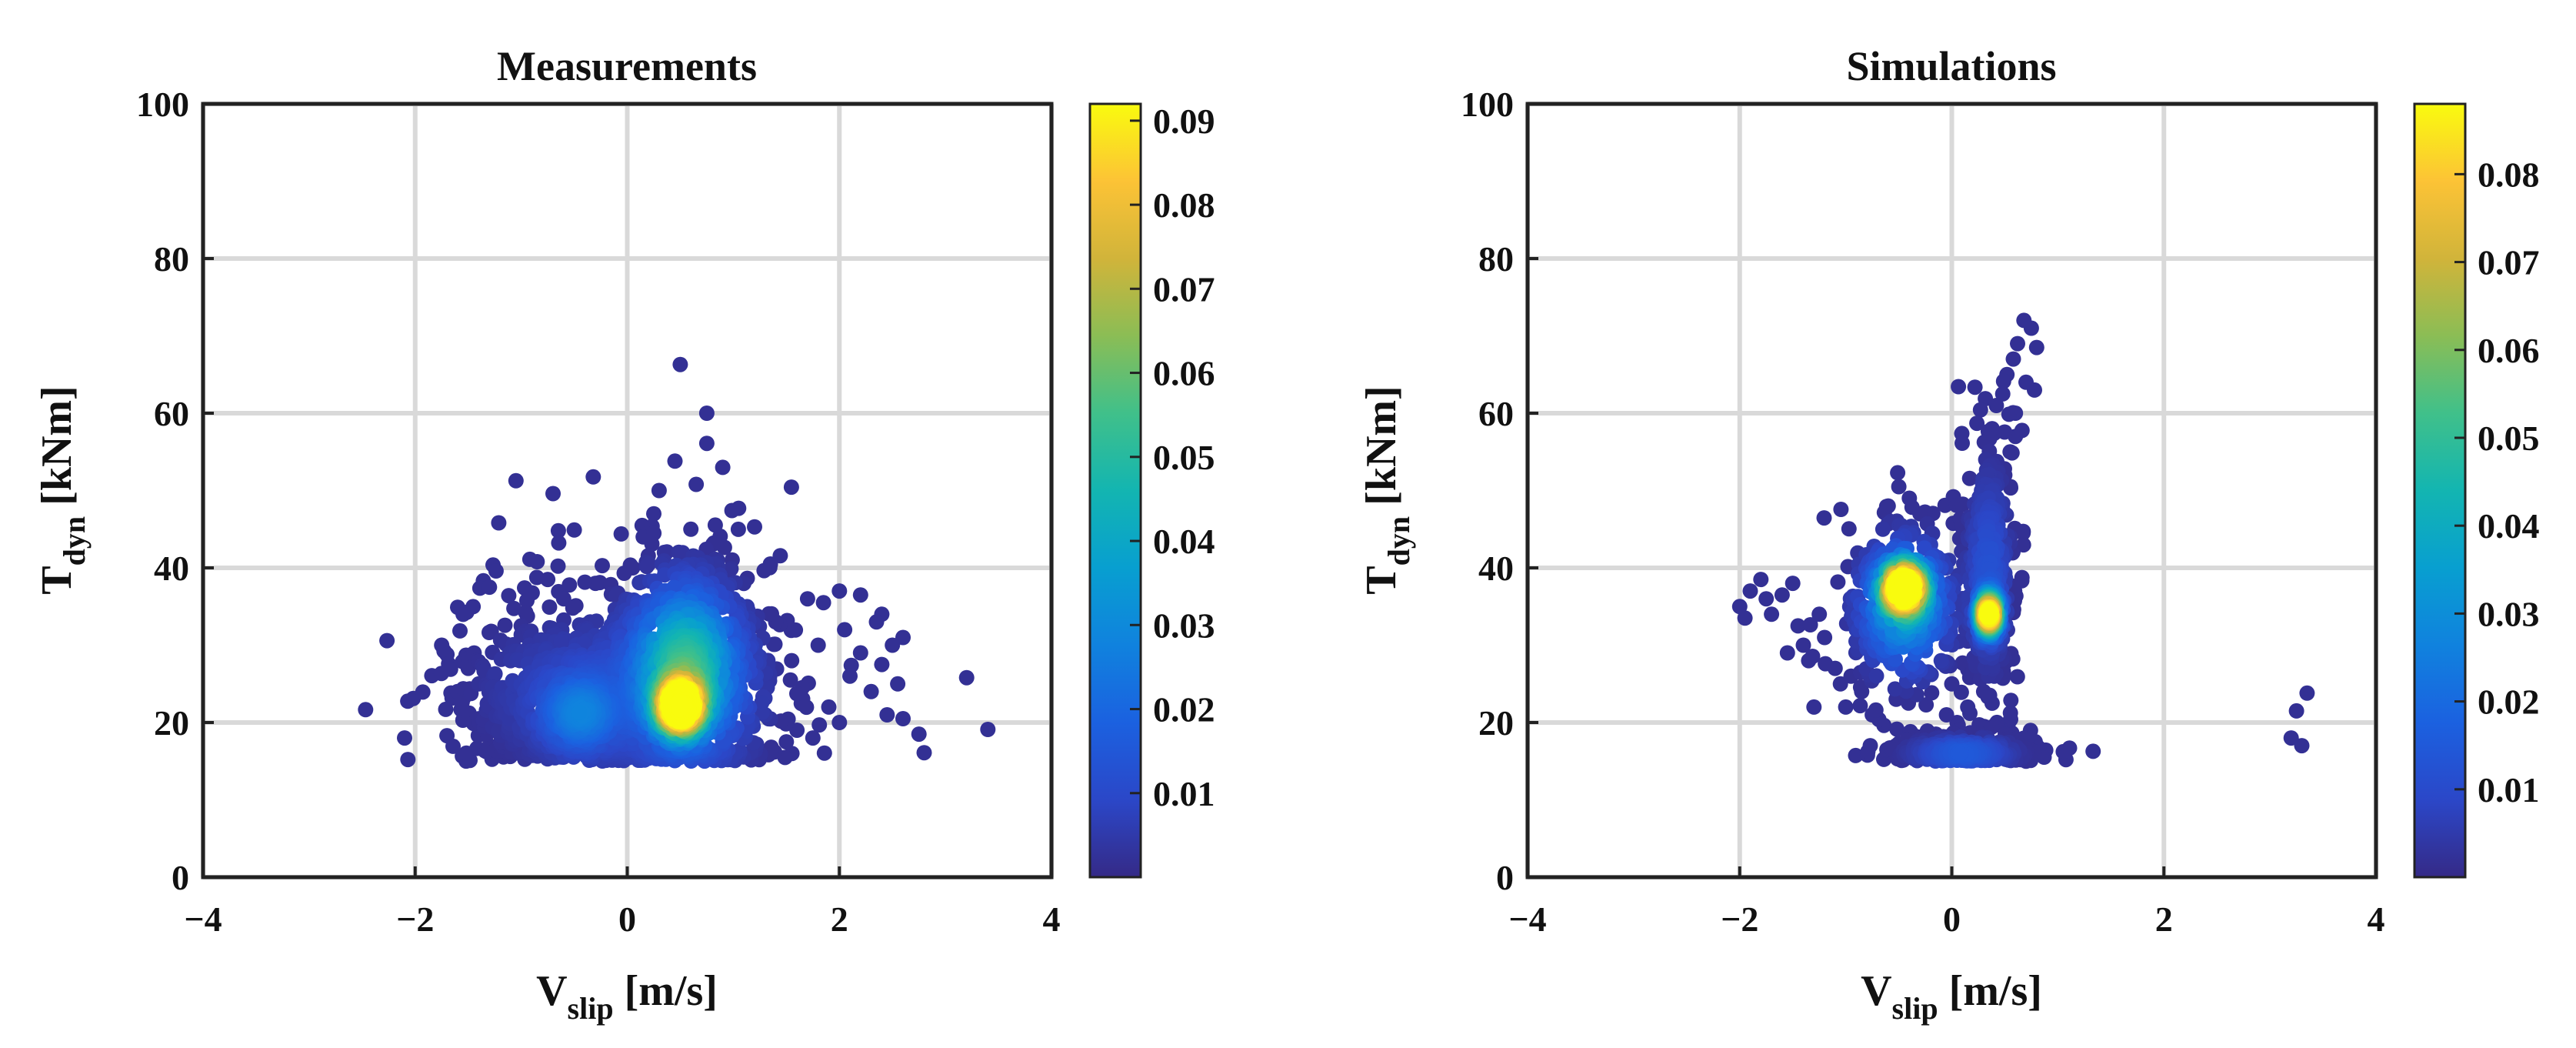 The width and height of the screenshot is (2576, 1048). What do you see at coordinates (2509, 526) in the screenshot?
I see `colorbar-tick-label: 0.04` at bounding box center [2509, 526].